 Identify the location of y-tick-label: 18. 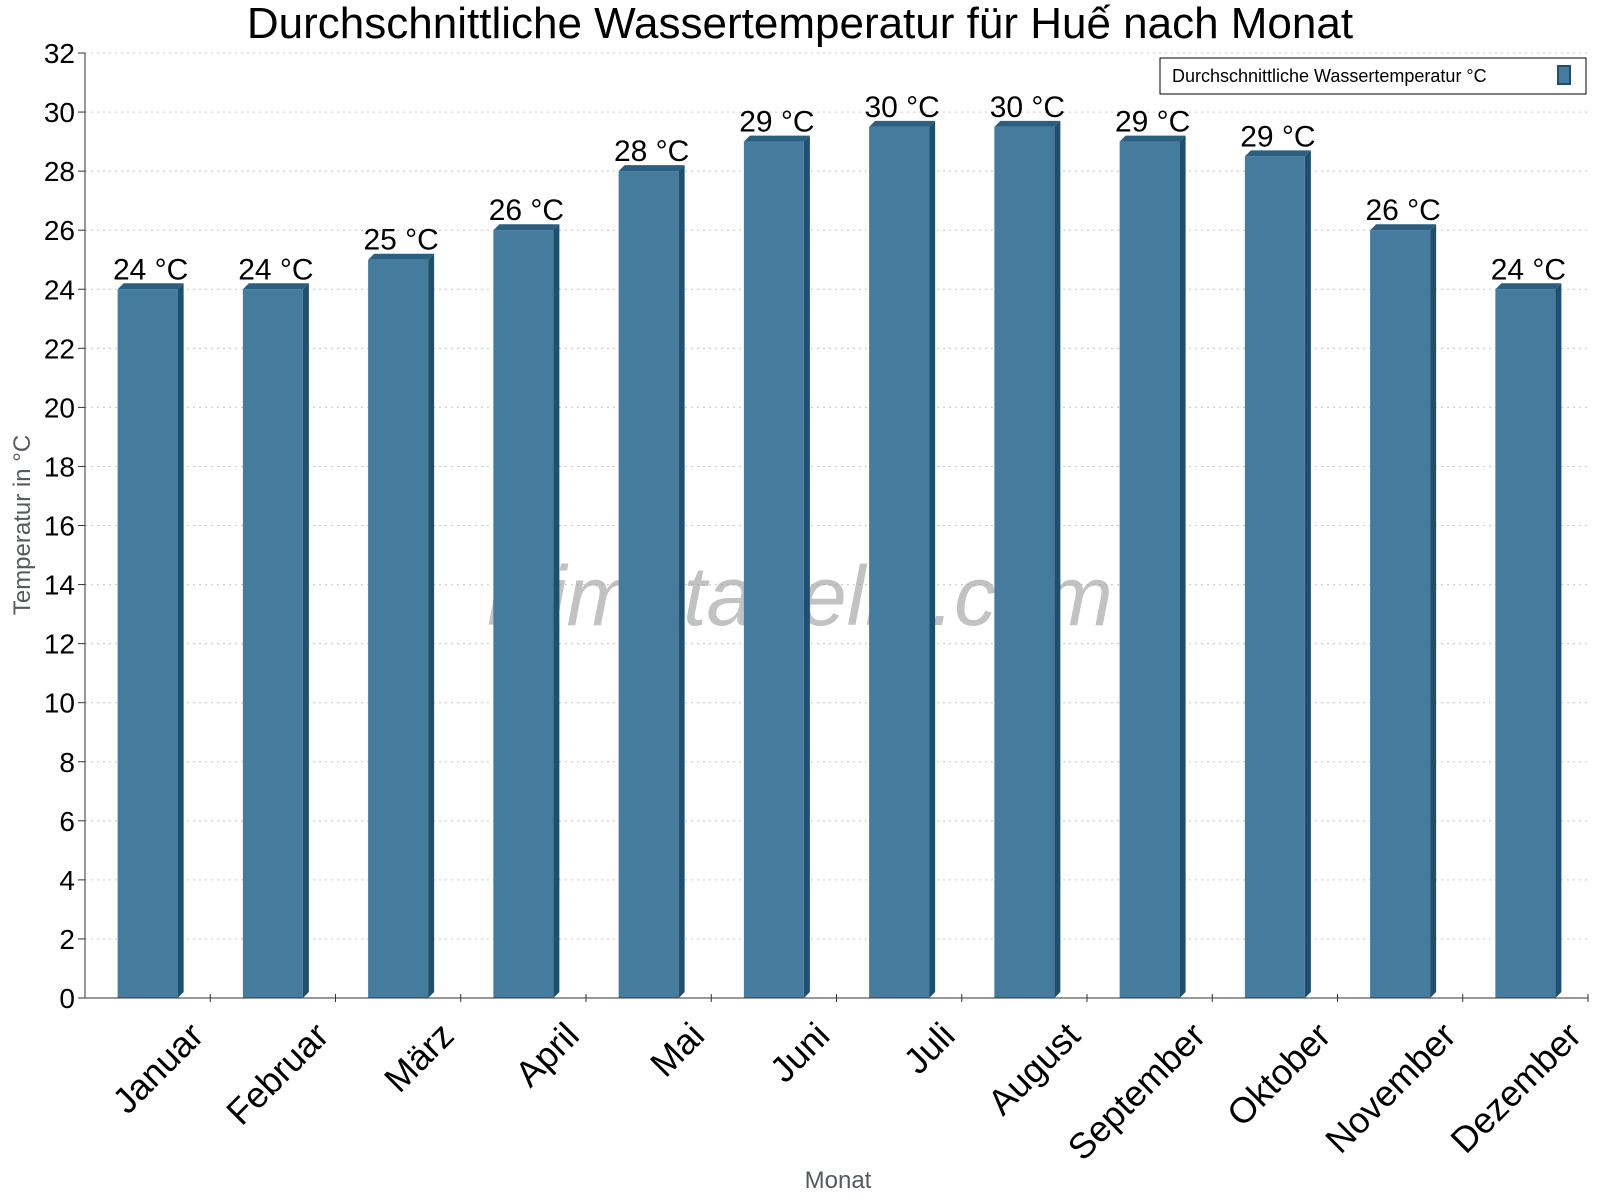
(59, 466).